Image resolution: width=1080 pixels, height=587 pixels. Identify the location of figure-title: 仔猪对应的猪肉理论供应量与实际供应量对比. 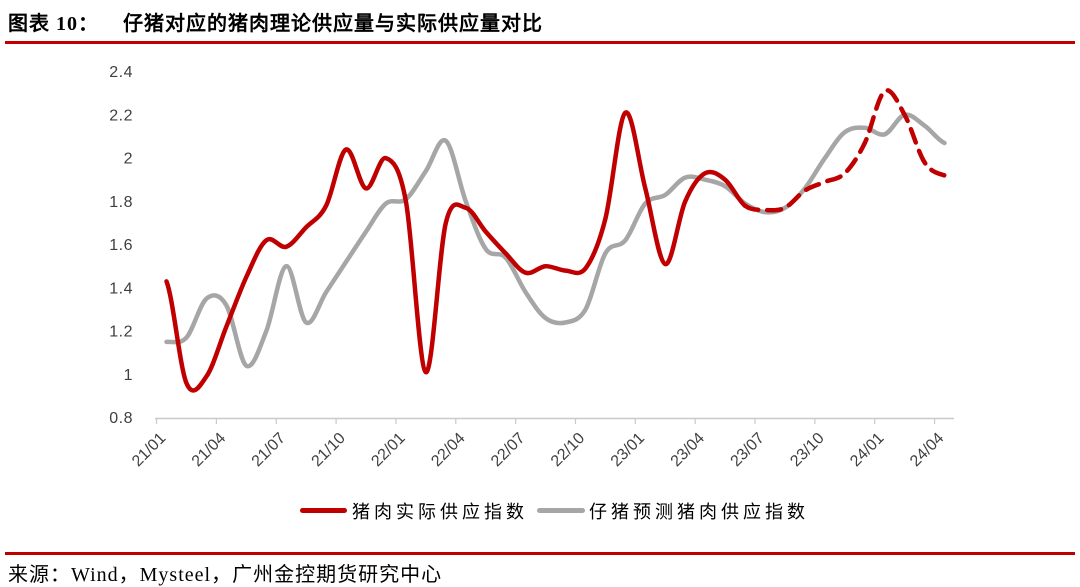
(333, 24).